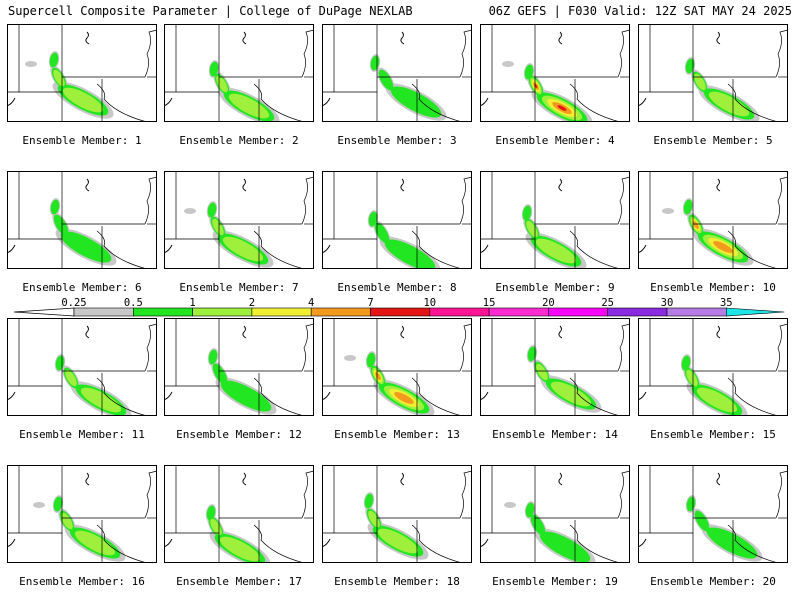 This screenshot has width=800, height=600. Describe the element at coordinates (370, 303) in the screenshot. I see `colorbar-tick-label: 7` at that location.